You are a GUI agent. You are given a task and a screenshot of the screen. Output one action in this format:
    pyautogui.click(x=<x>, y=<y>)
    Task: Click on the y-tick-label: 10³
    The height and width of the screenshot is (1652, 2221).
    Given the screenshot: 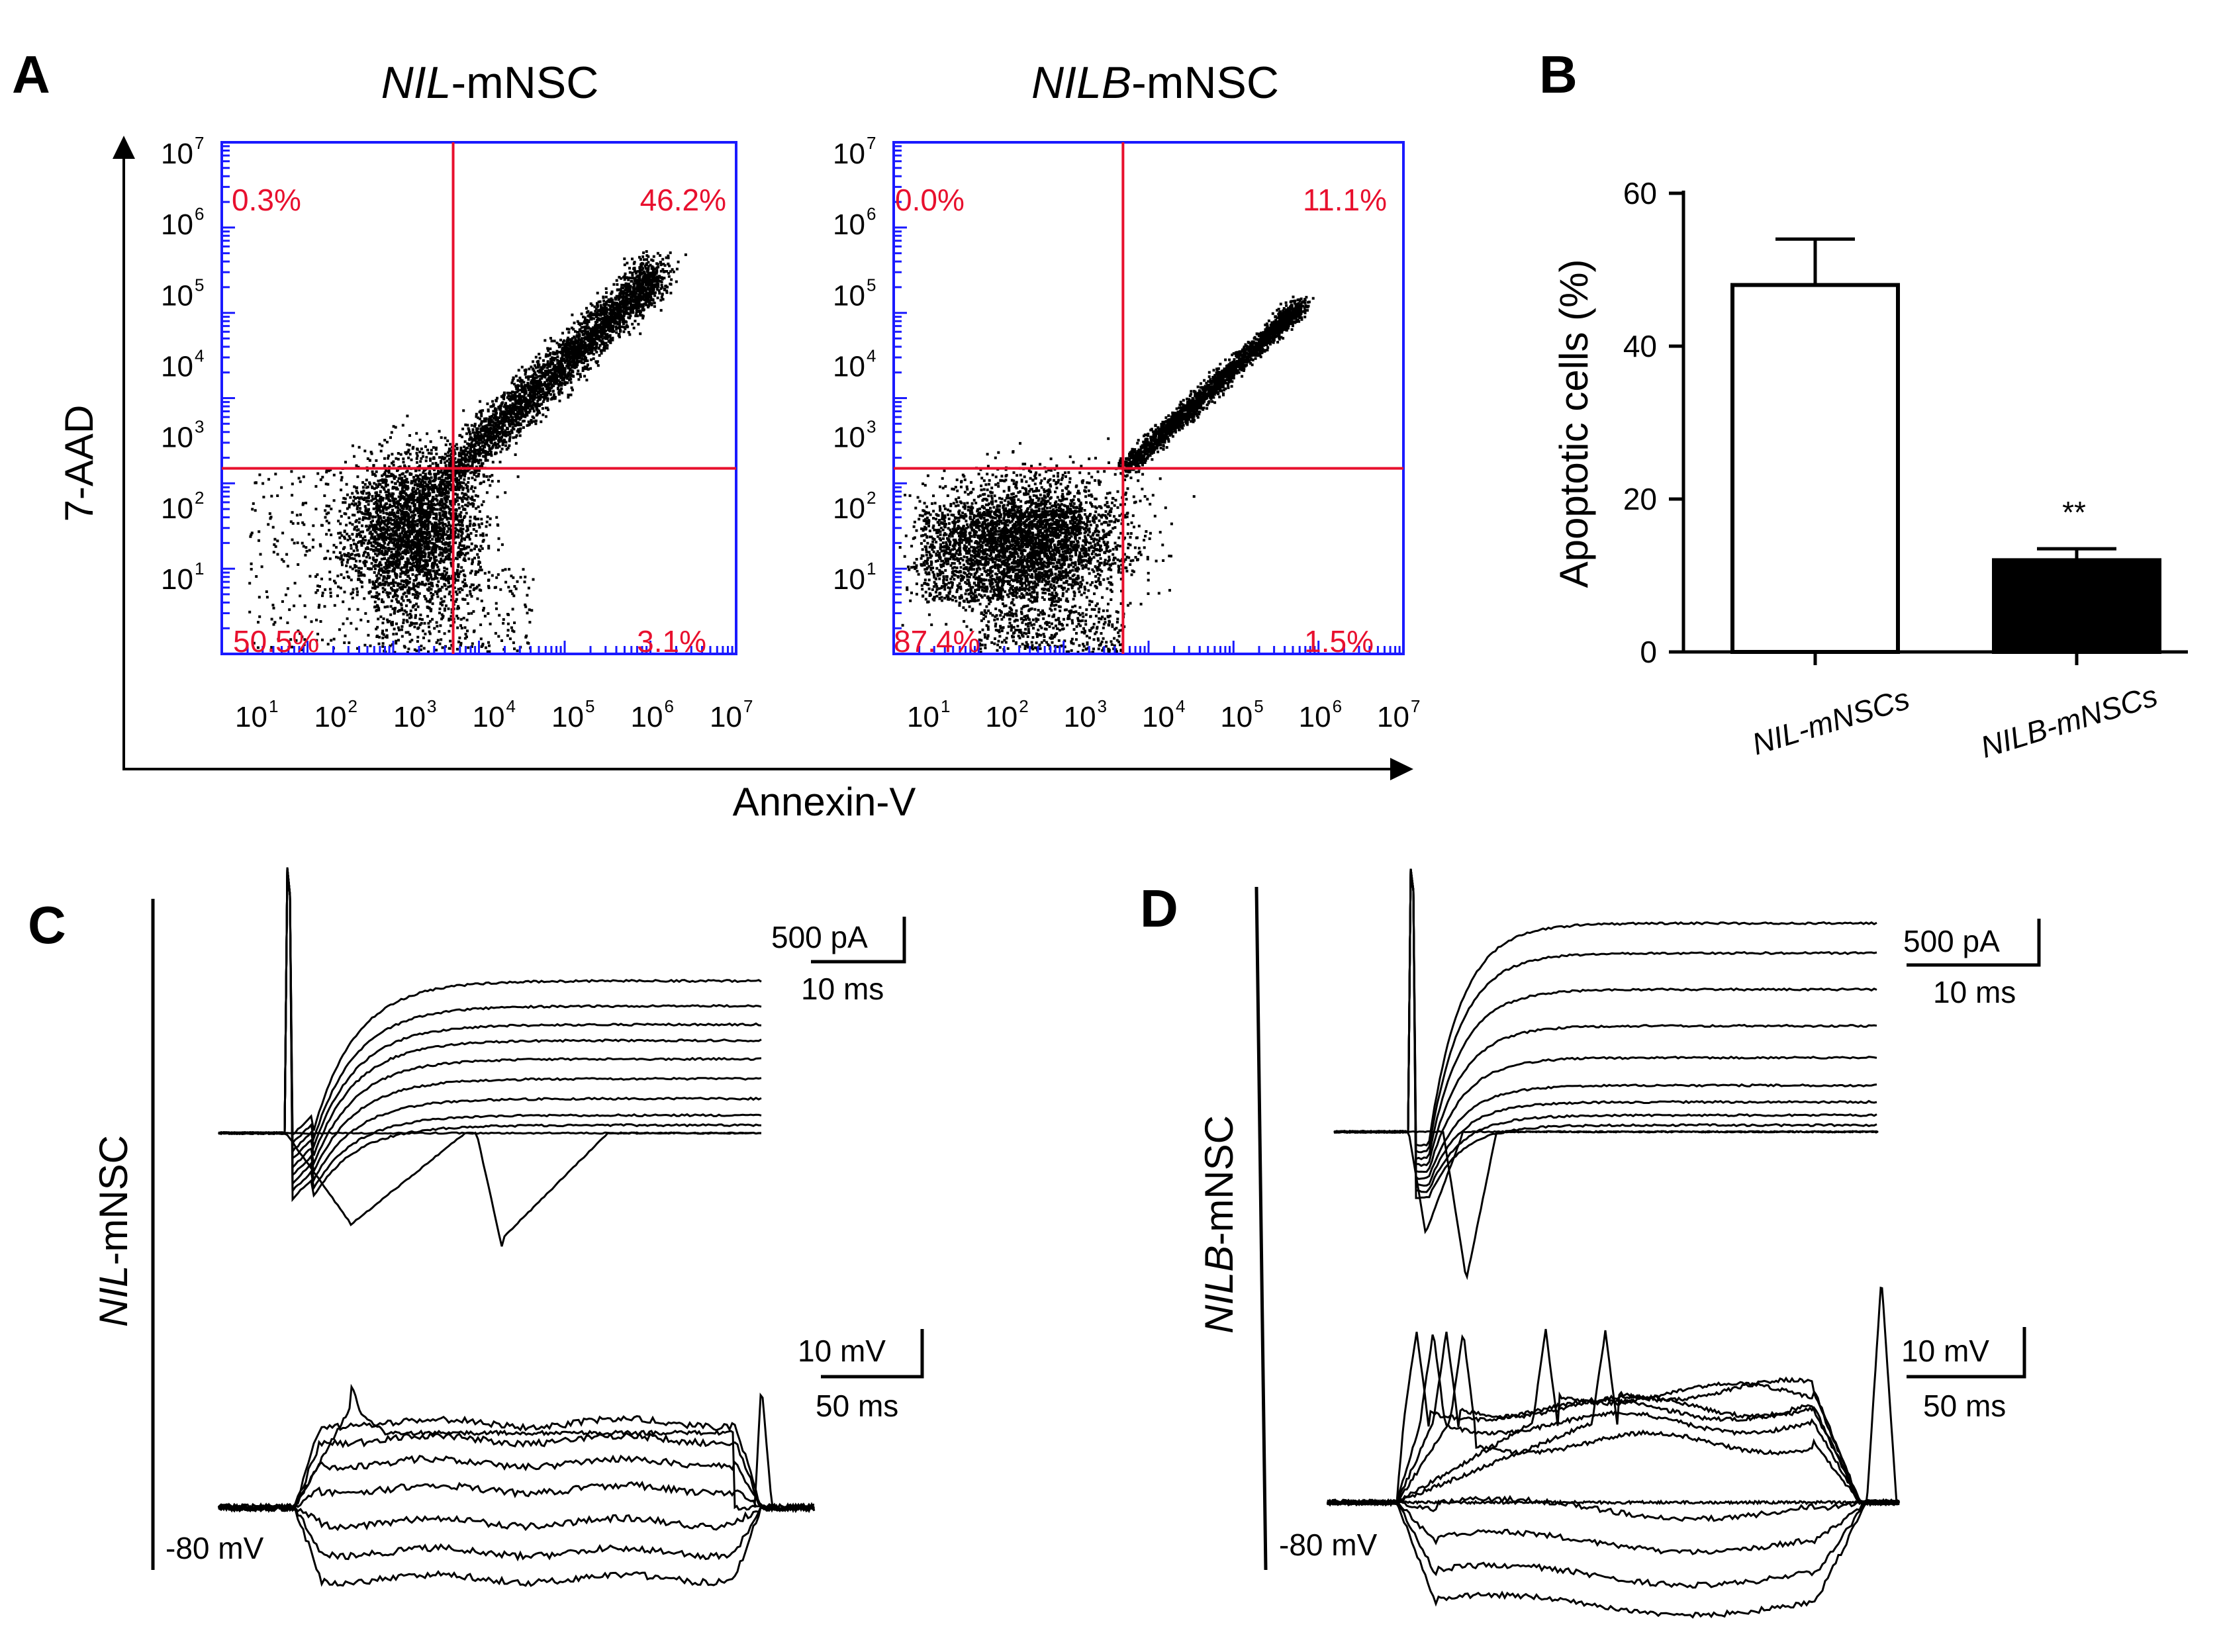 What is the action you would take?
    pyautogui.click(x=182, y=435)
    